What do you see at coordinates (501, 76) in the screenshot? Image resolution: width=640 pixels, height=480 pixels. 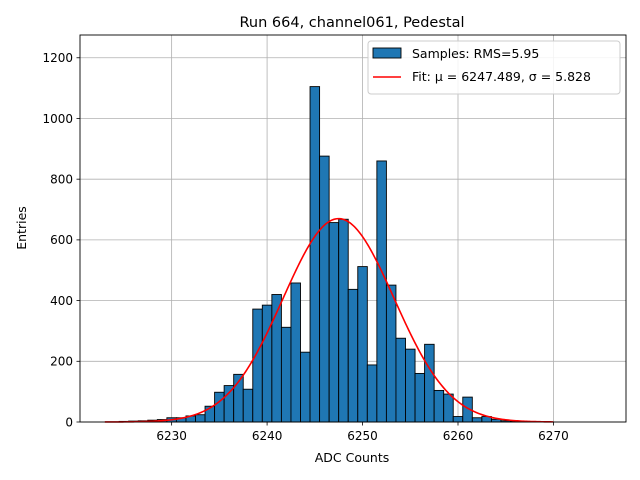 I see `legend-label-fit: Fit: μ = 6247.489, σ = 5.828` at bounding box center [501, 76].